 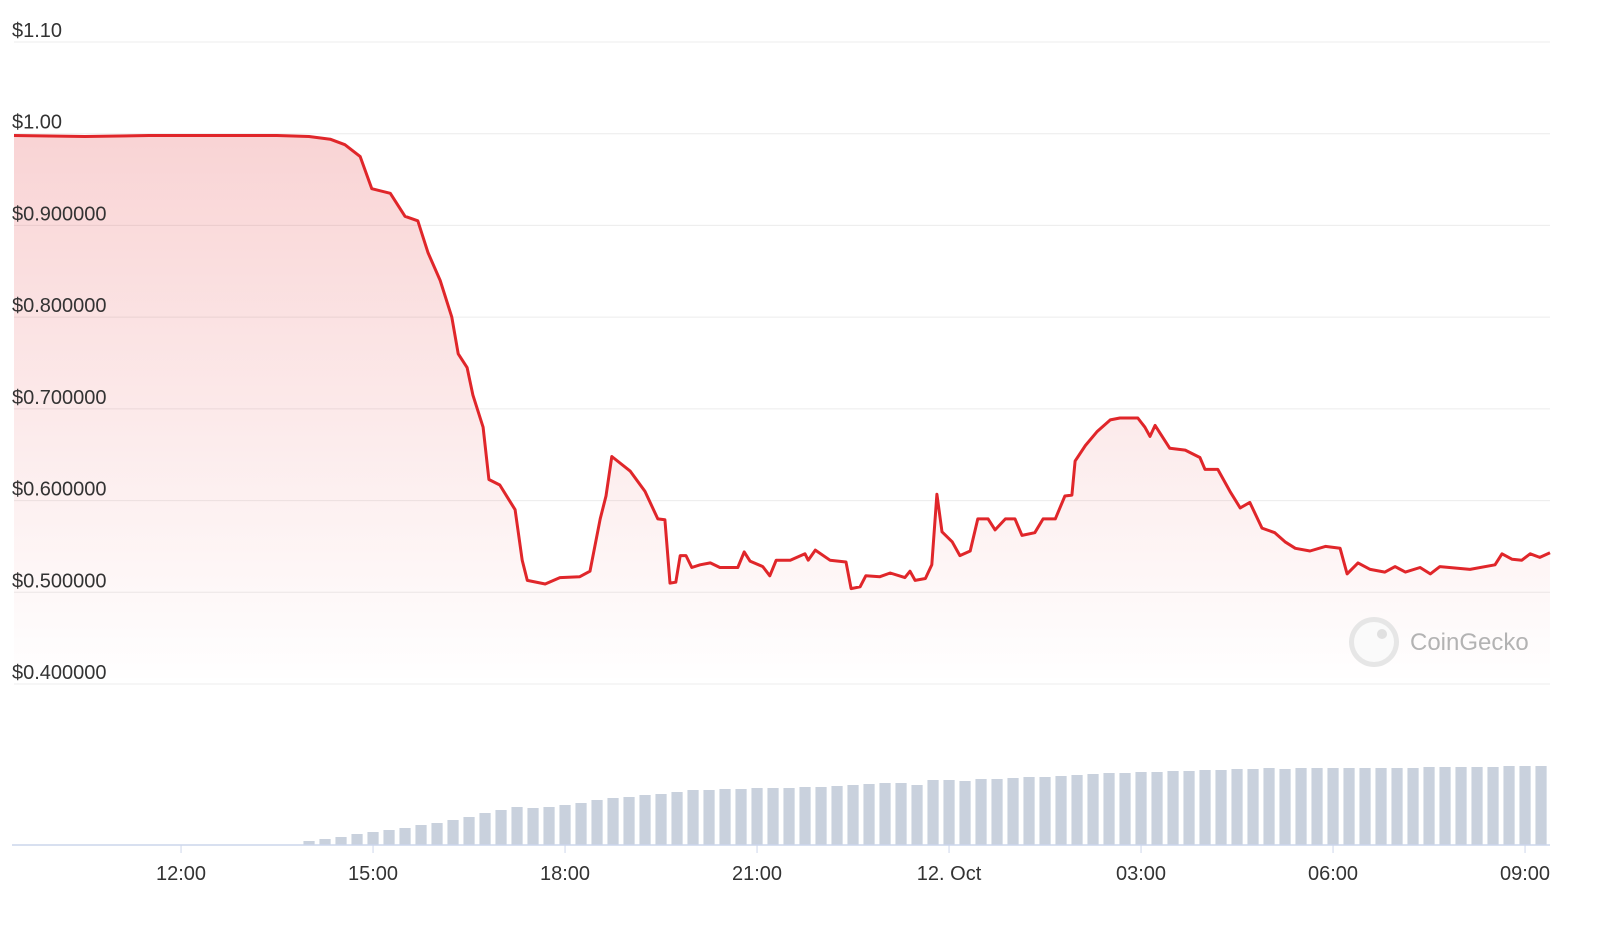 What do you see at coordinates (59, 581) in the screenshot?
I see `y-tick-label: $0.500000` at bounding box center [59, 581].